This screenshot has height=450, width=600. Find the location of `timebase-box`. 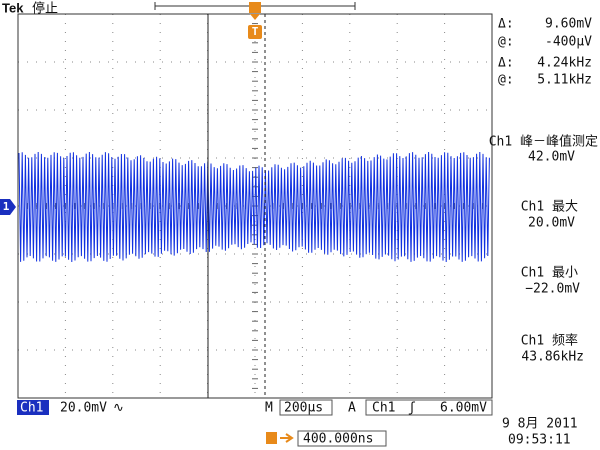

timebase-box is located at coordinates (306, 407).